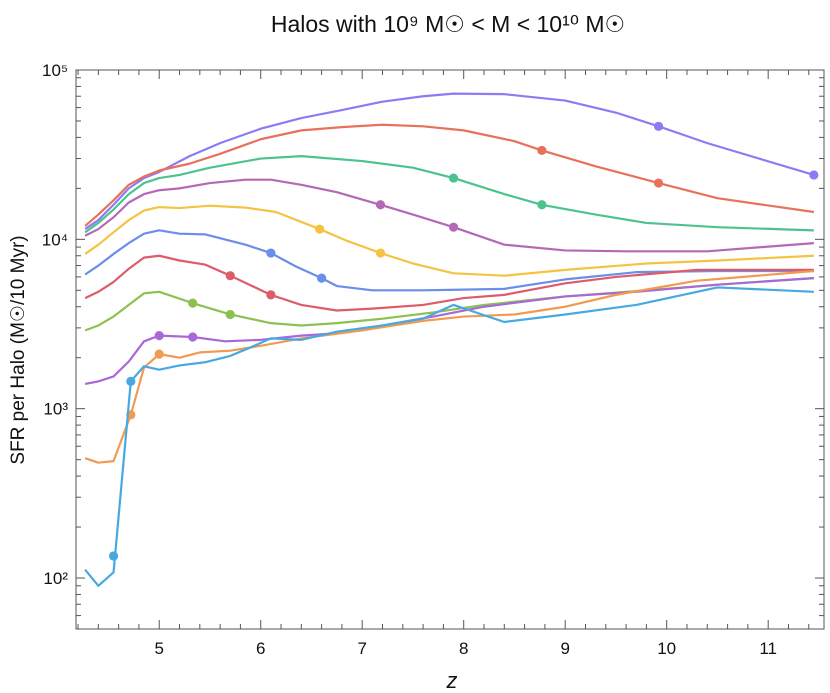 This screenshot has height=693, width=830. I want to click on x-tick-label: 10, so click(666, 648).